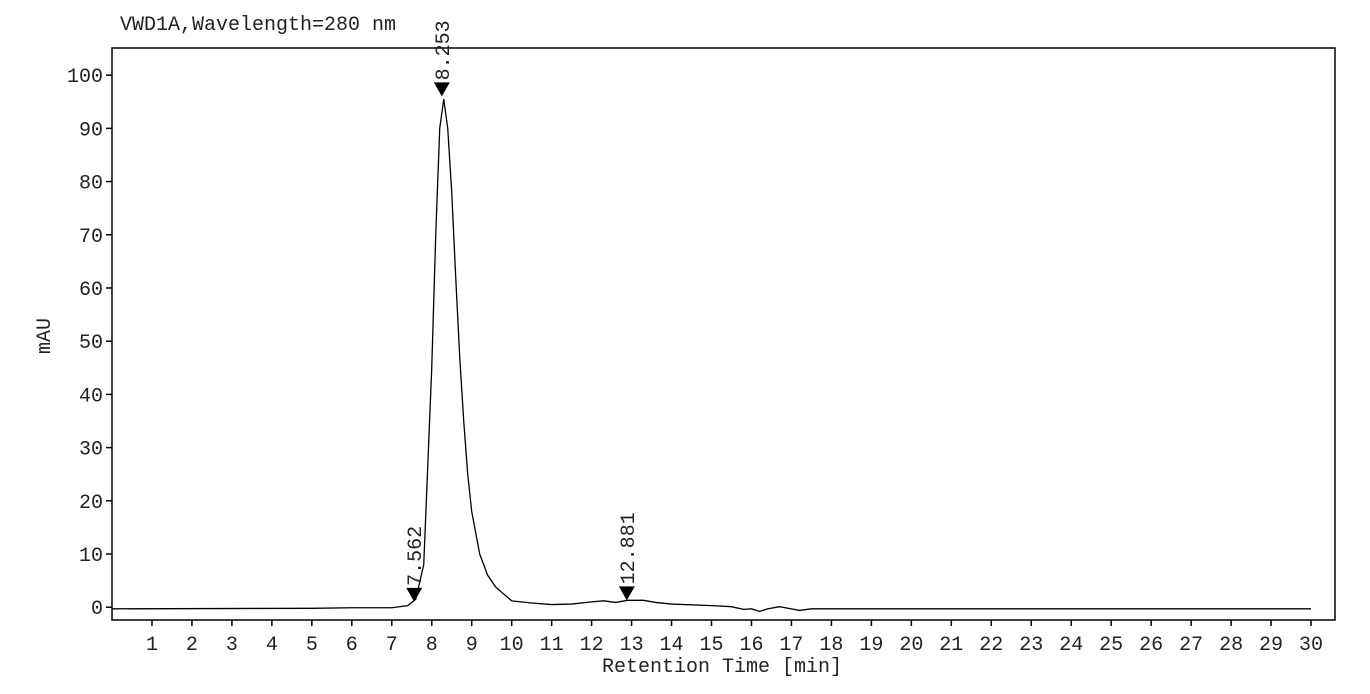 The image size is (1370, 694). What do you see at coordinates (1151, 645) in the screenshot?
I see `x-tick-label: 26` at bounding box center [1151, 645].